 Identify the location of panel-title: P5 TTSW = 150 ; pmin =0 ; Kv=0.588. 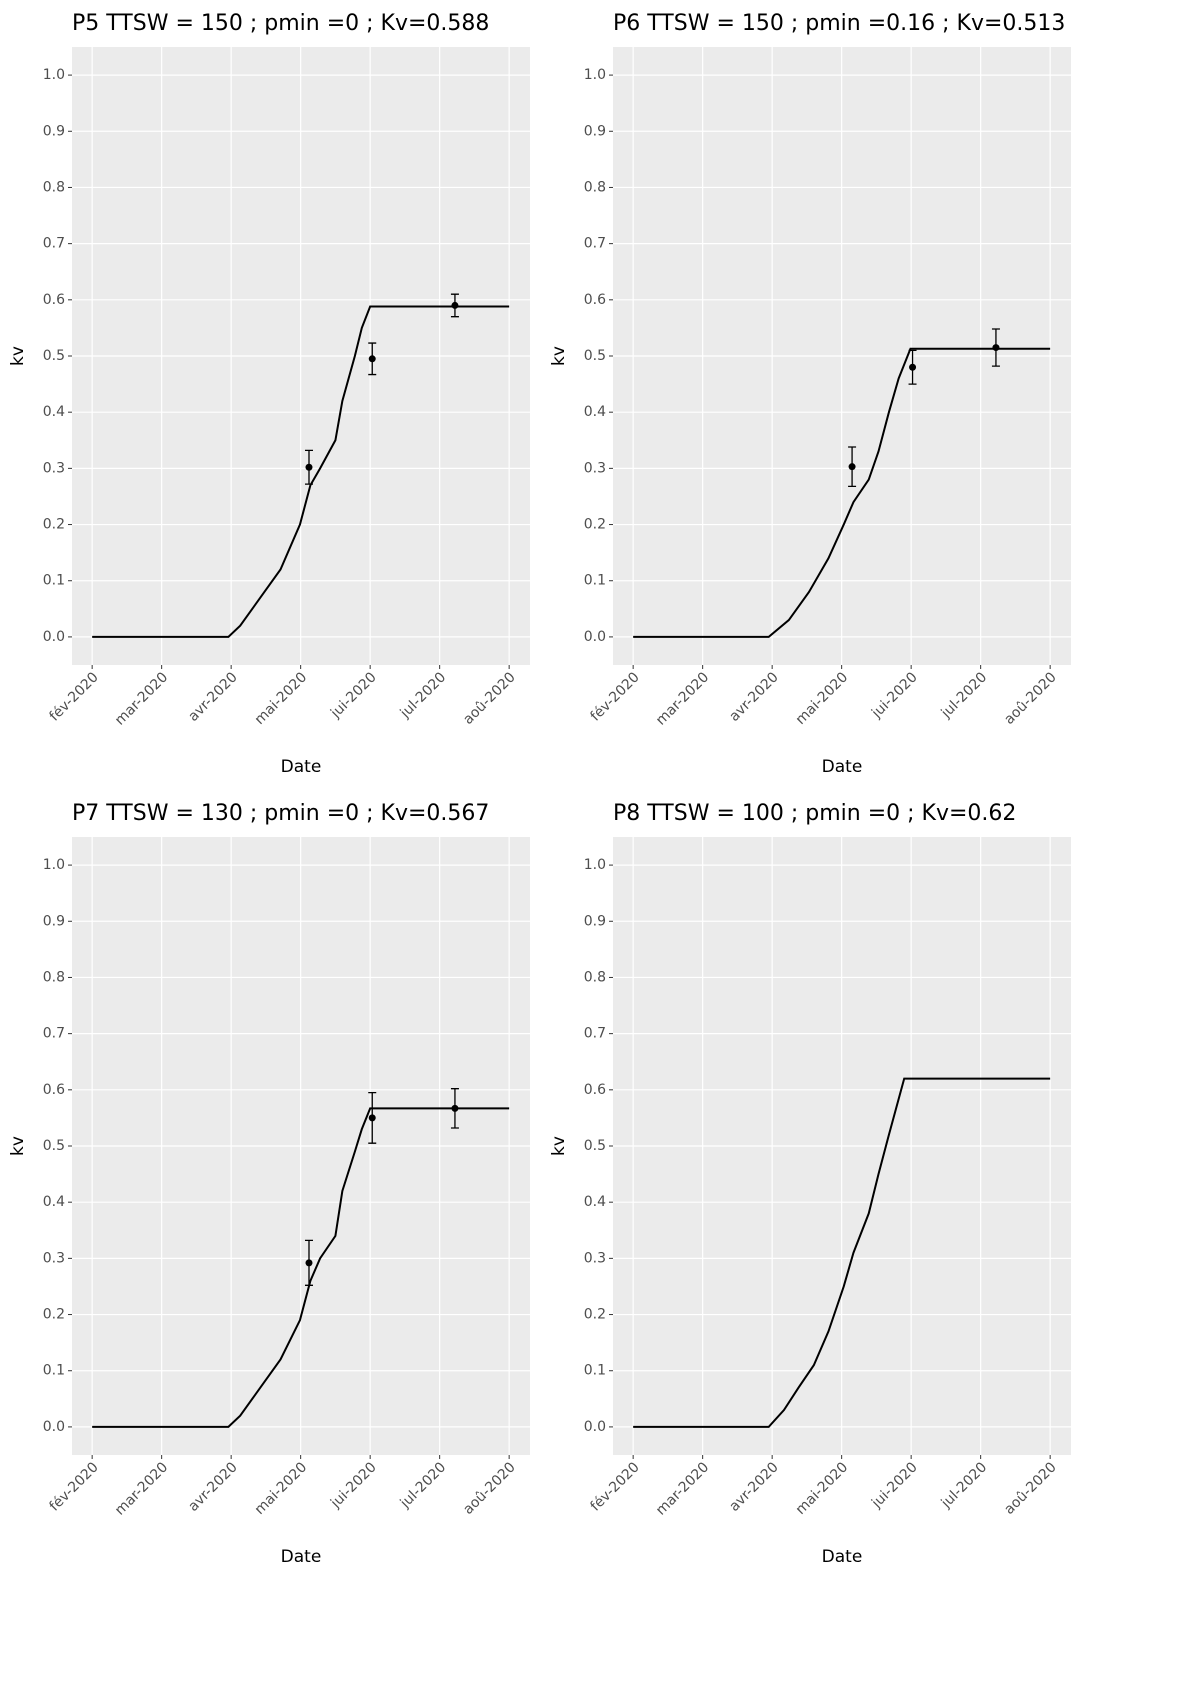
(280, 23).